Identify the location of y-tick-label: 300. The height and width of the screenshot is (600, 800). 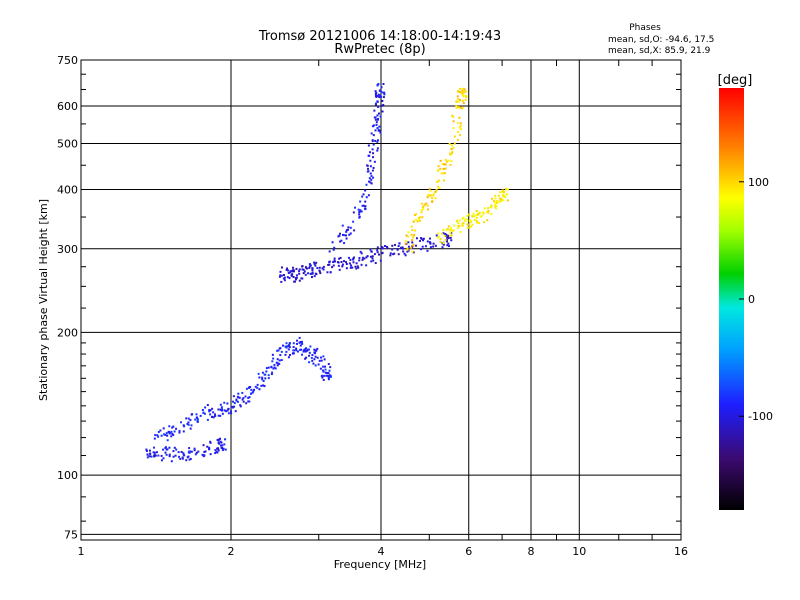
(67, 249).